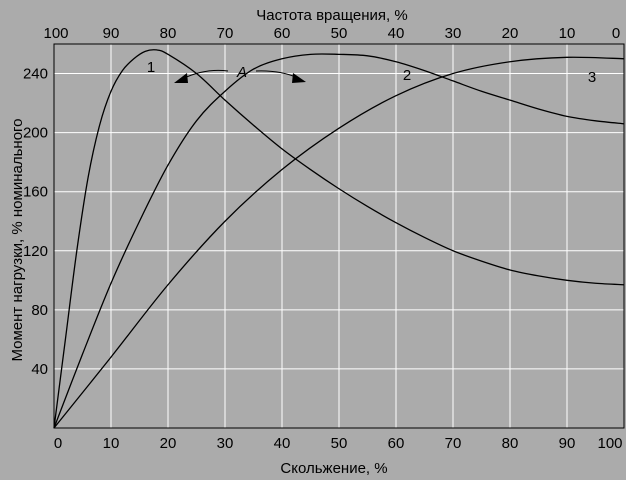  Describe the element at coordinates (39, 310) in the screenshot. I see `y-tick-label: 80` at that location.